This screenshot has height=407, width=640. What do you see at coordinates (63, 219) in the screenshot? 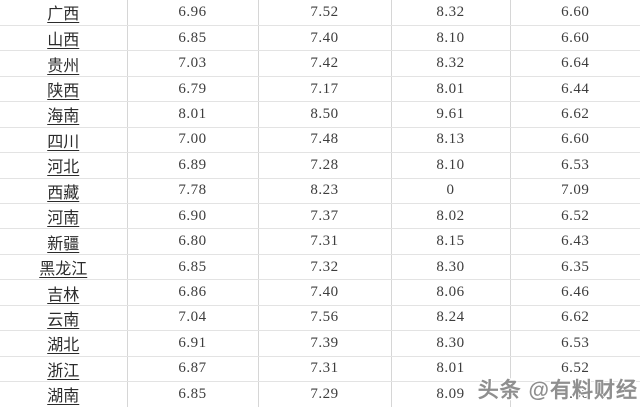
I see `province-link: 河南` at bounding box center [63, 219].